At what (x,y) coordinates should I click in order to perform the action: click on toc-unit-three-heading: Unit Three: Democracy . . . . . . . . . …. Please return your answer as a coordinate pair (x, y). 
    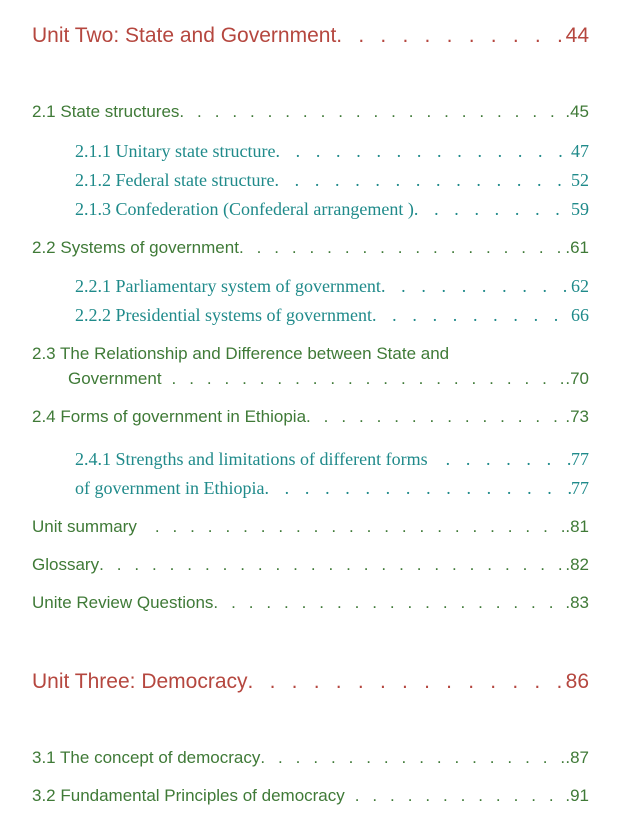
    Looking at the image, I should click on (310, 682).